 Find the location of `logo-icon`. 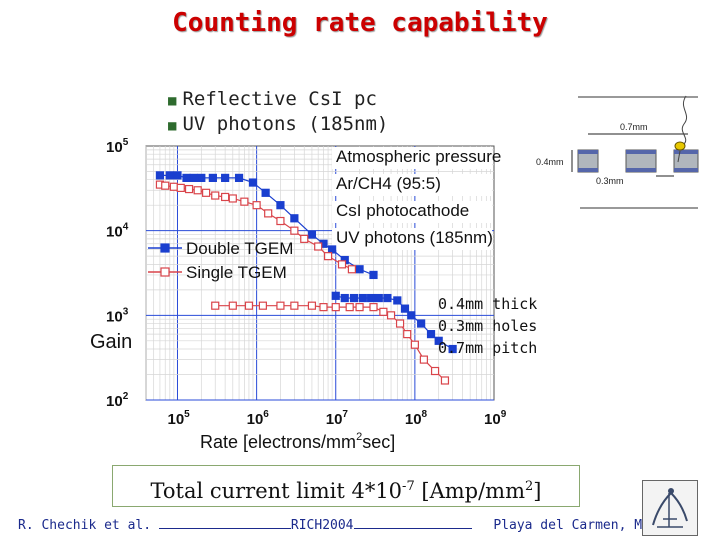

logo-icon is located at coordinates (670, 508).